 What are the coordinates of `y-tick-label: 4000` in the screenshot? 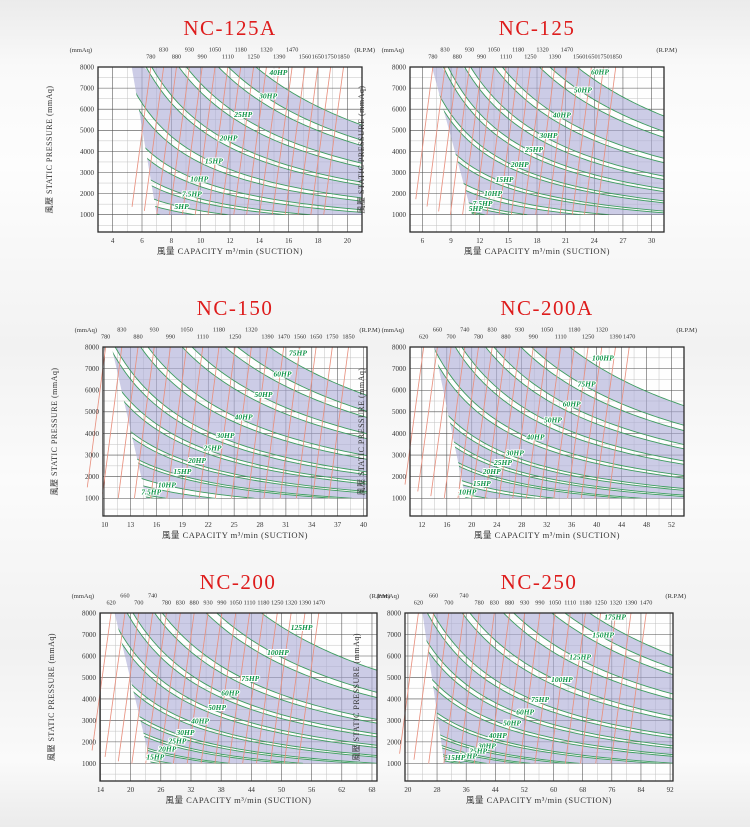 It's located at (399, 152).